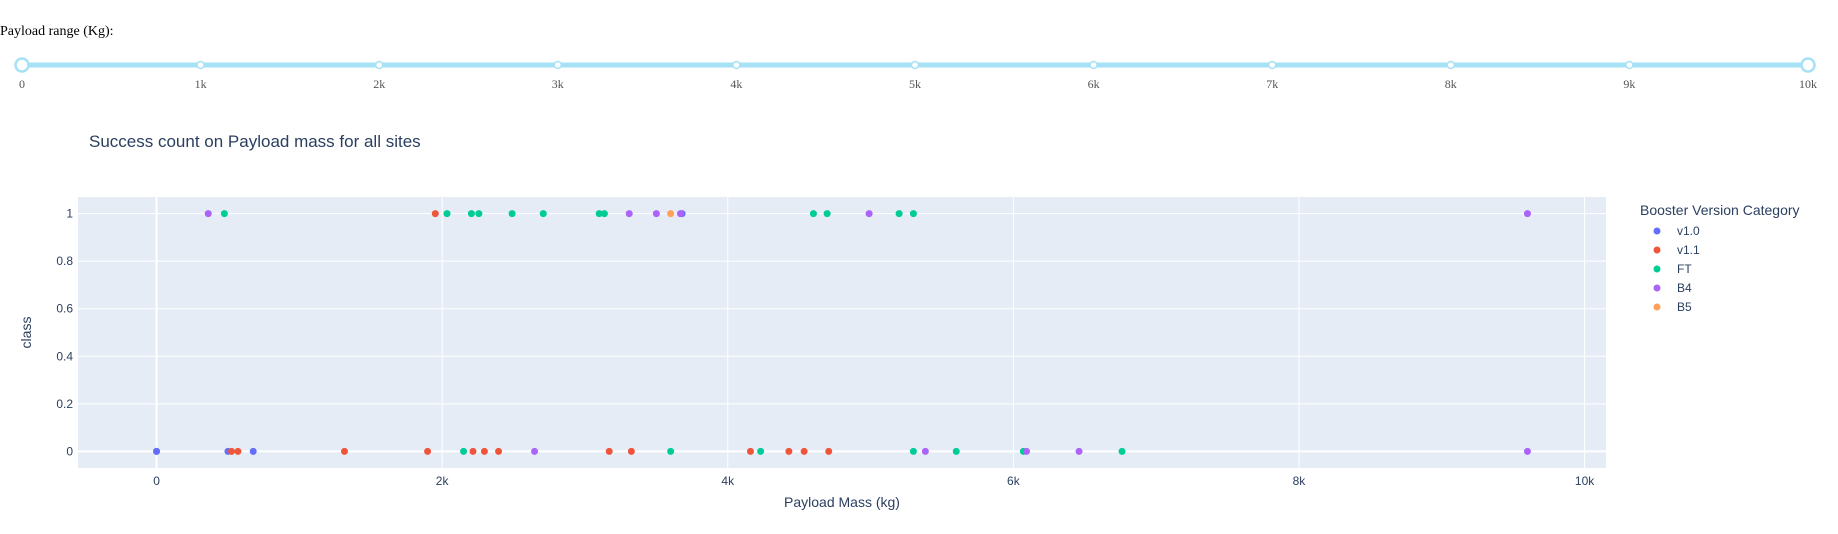  I want to click on y-axis-title: class, so click(26, 333).